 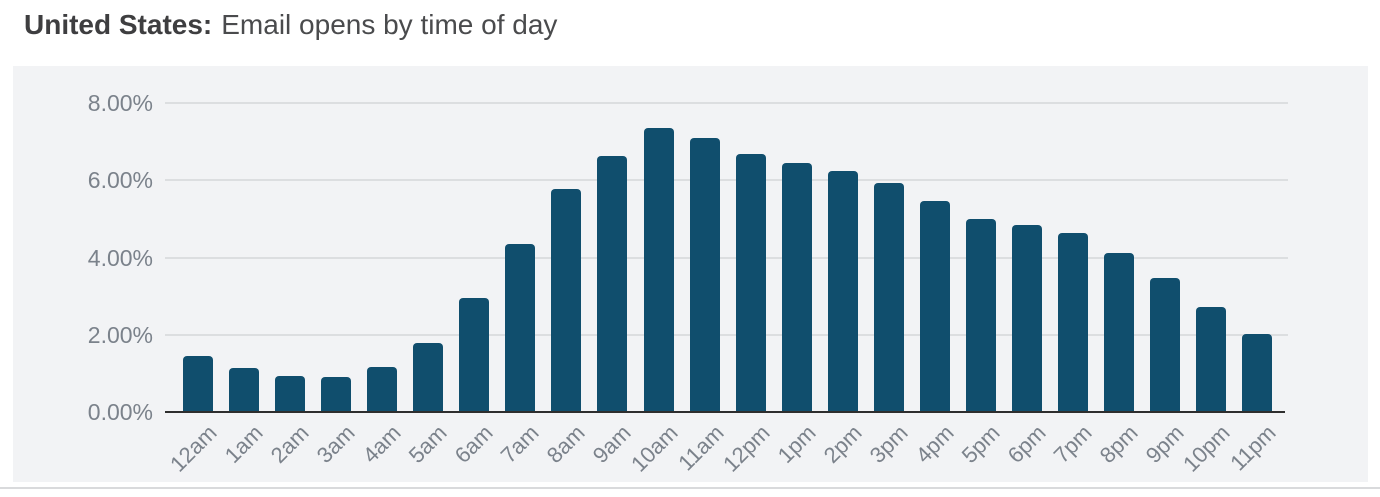 I want to click on bar-10am, so click(x=658, y=270).